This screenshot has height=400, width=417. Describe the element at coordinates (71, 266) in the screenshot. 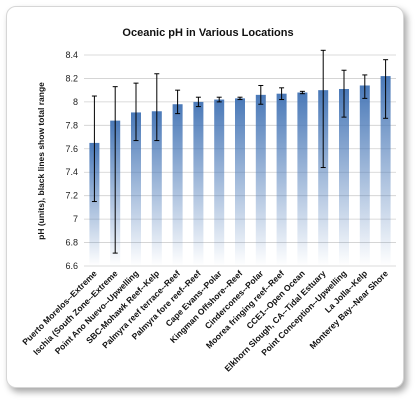

I see `y-tick-label: 6.6` at that location.